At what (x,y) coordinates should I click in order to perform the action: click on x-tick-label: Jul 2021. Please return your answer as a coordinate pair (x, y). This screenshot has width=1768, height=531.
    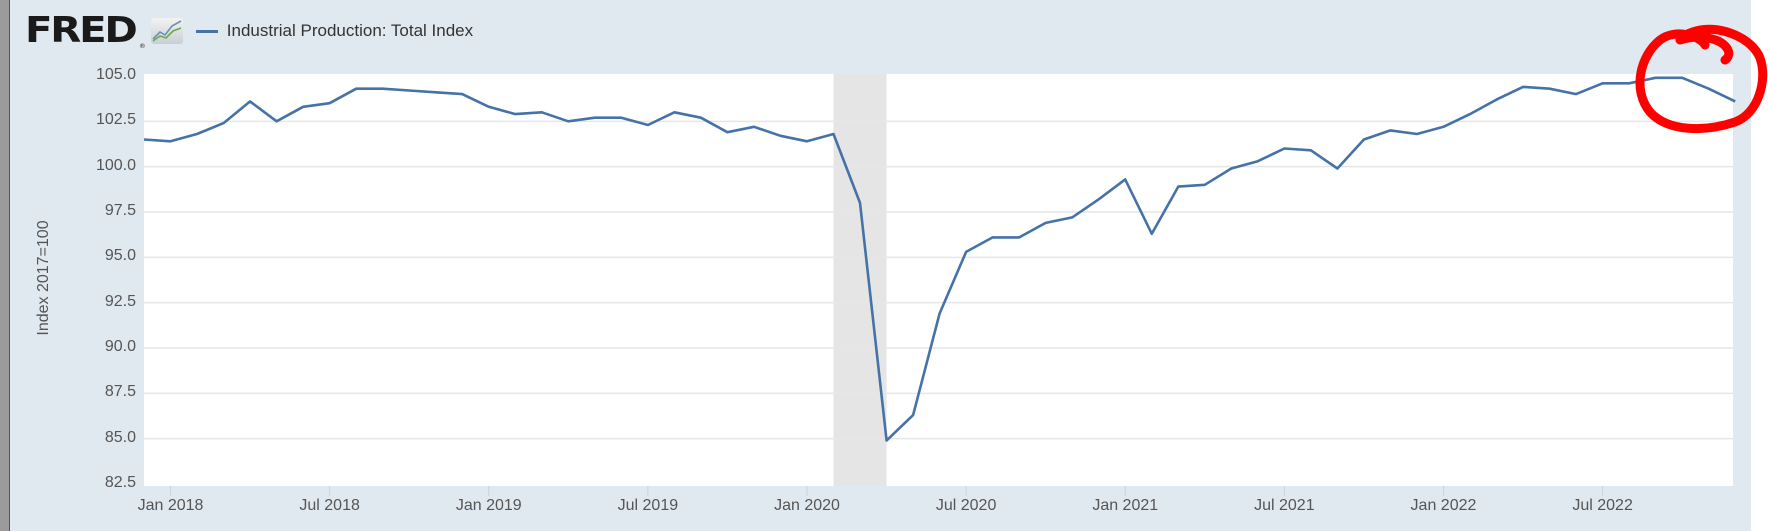
    Looking at the image, I should click on (1284, 505).